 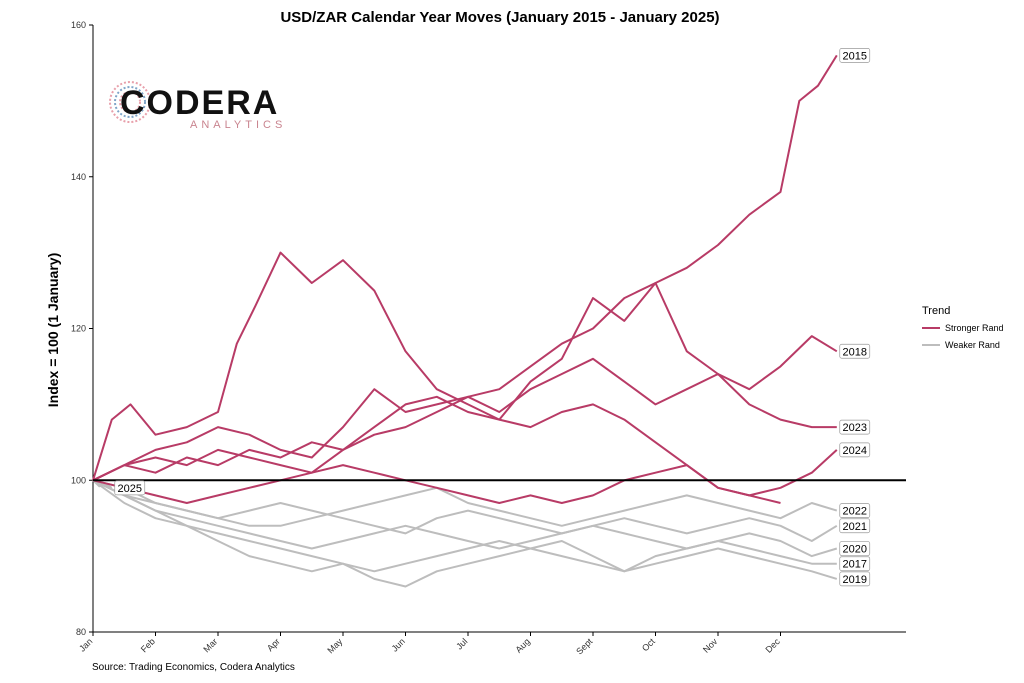 I want to click on end-label-2024: 2024, so click(x=855, y=450).